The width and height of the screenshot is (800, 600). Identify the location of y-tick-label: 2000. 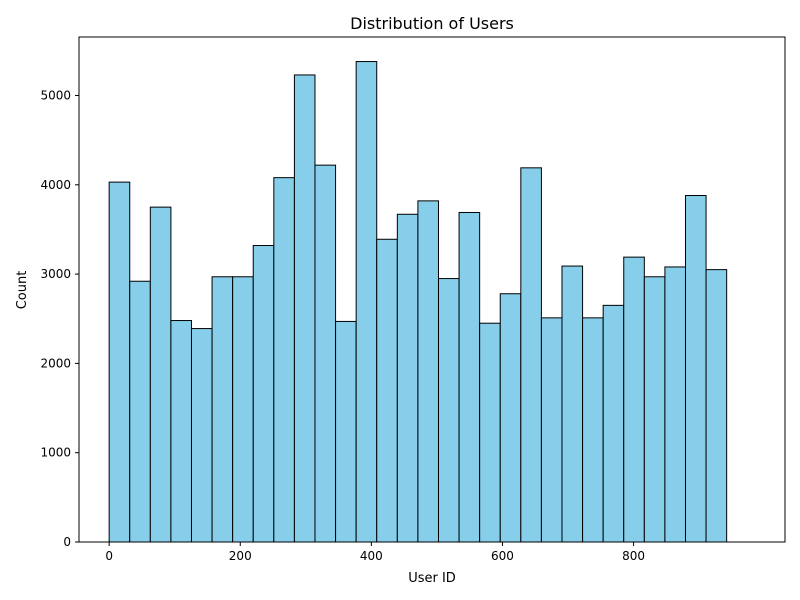
(55, 363).